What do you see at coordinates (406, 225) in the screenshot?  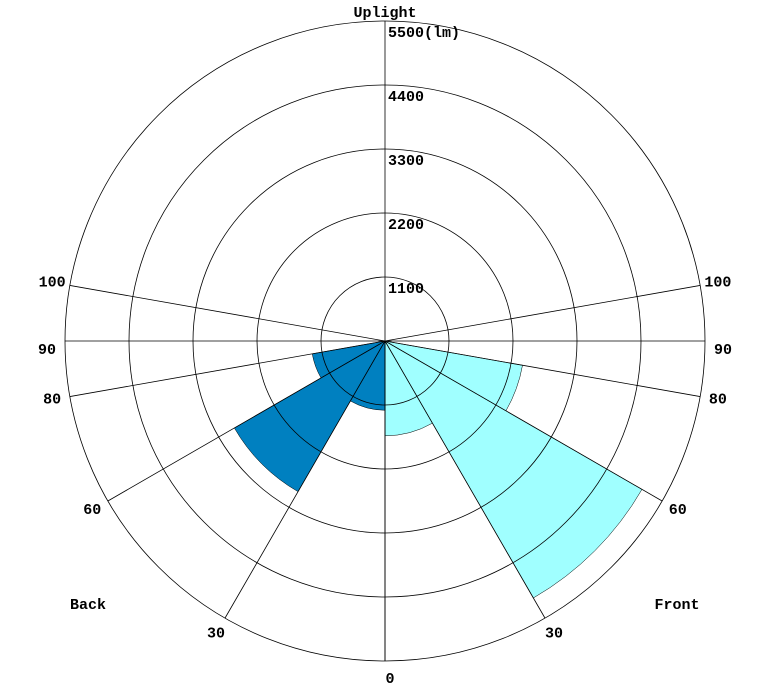 I see `r-tick-label: 2200` at bounding box center [406, 225].